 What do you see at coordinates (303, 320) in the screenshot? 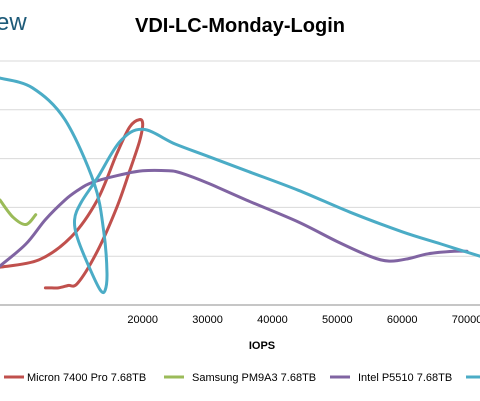
I see `x-tick-labels: 20000 30000 40000 50000 60000 70000` at bounding box center [303, 320].